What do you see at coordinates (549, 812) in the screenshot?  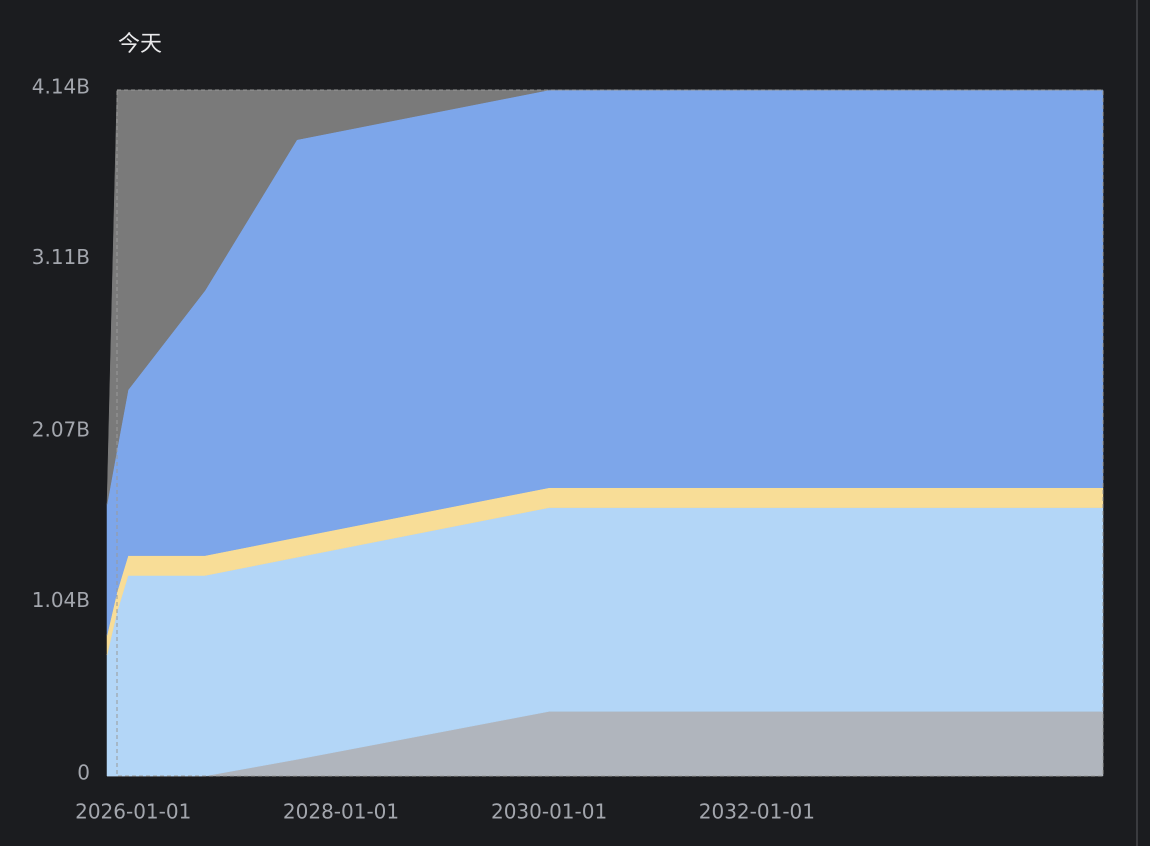 I see `x-tick-label: 2030-01-01` at bounding box center [549, 812].